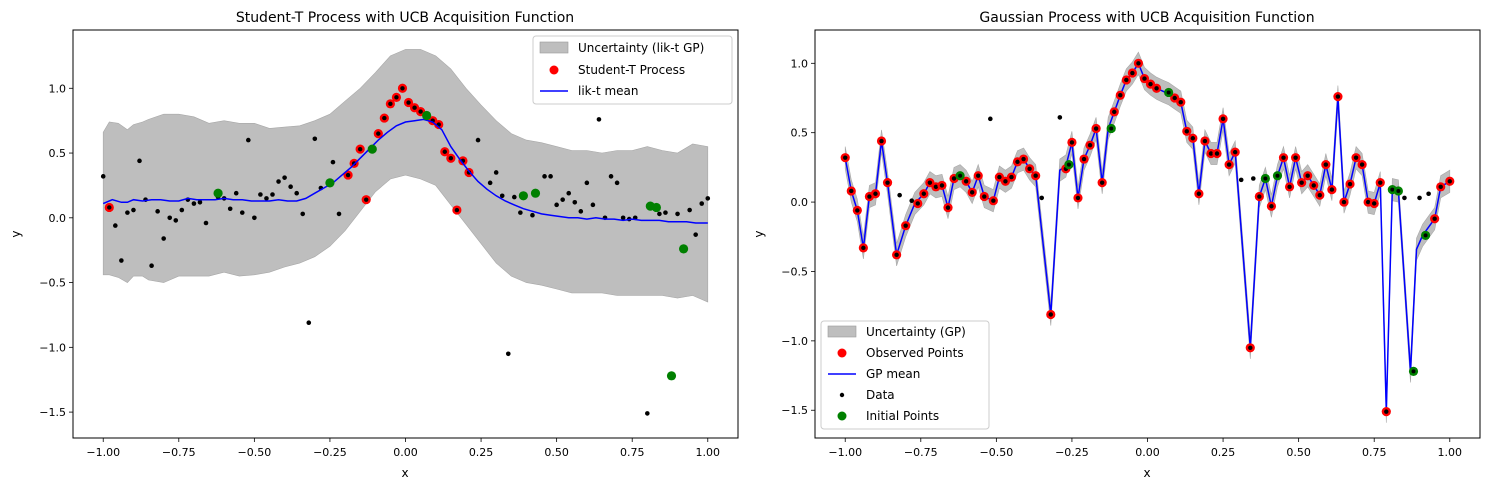  Describe the element at coordinates (893, 374) in the screenshot. I see `legend-label: GP mean` at that location.